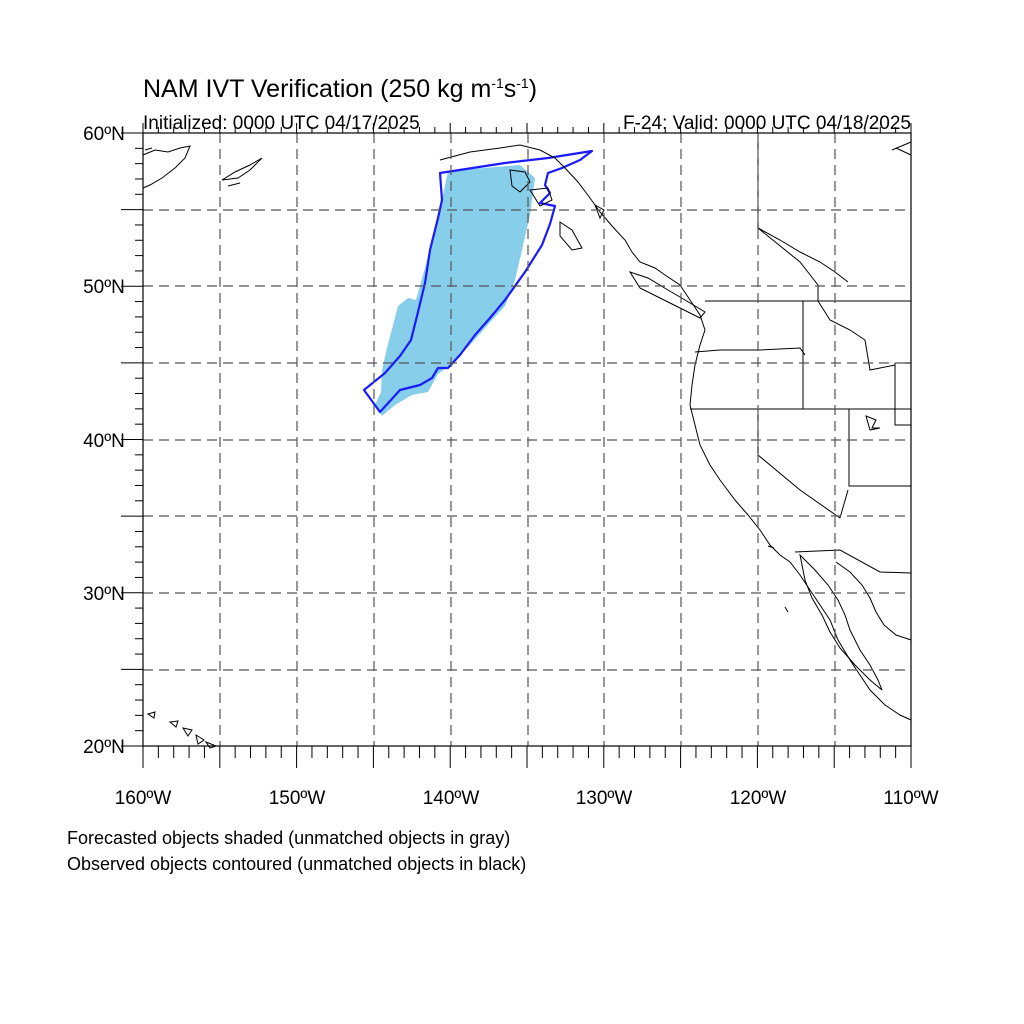 This screenshot has height=1024, width=1024. I want to click on lon-label-110w: 110ºW, so click(910, 798).